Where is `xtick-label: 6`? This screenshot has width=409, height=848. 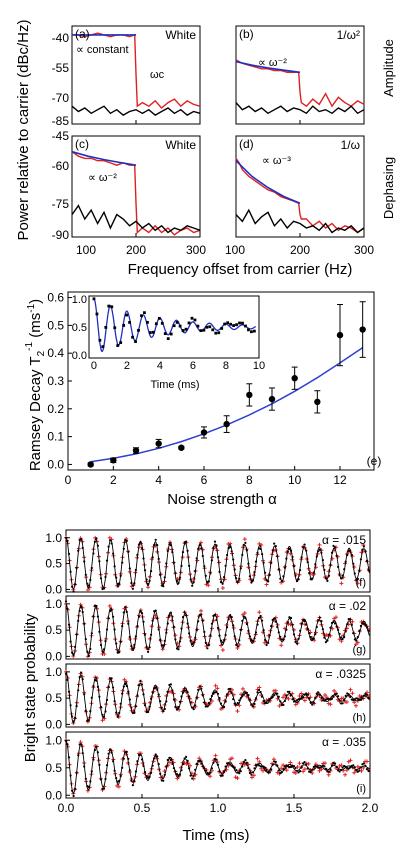 xtick-label: 6 is located at coordinates (204, 480).